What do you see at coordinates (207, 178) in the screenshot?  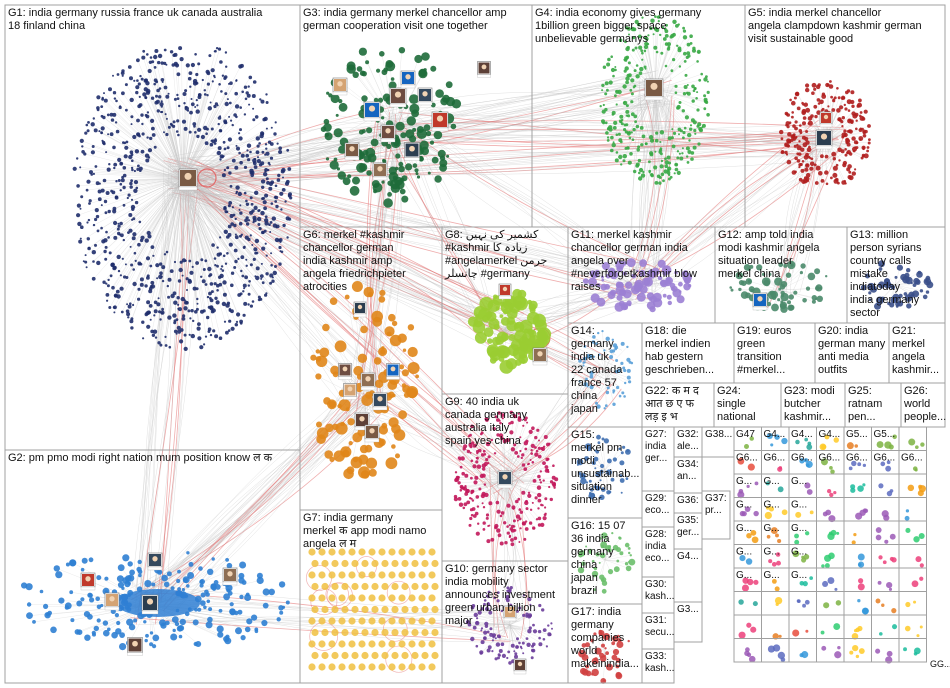 I see `edge-loop` at bounding box center [207, 178].